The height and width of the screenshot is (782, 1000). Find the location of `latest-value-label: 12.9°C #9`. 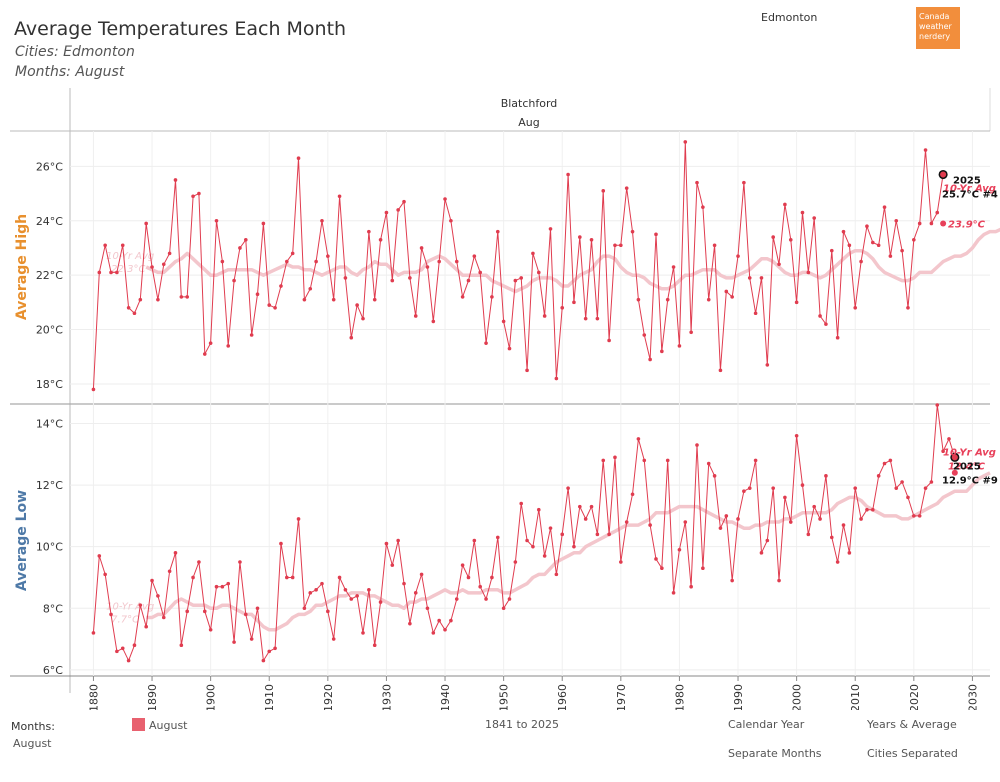

latest-value-label: 12.9°C #9 is located at coordinates (970, 480).